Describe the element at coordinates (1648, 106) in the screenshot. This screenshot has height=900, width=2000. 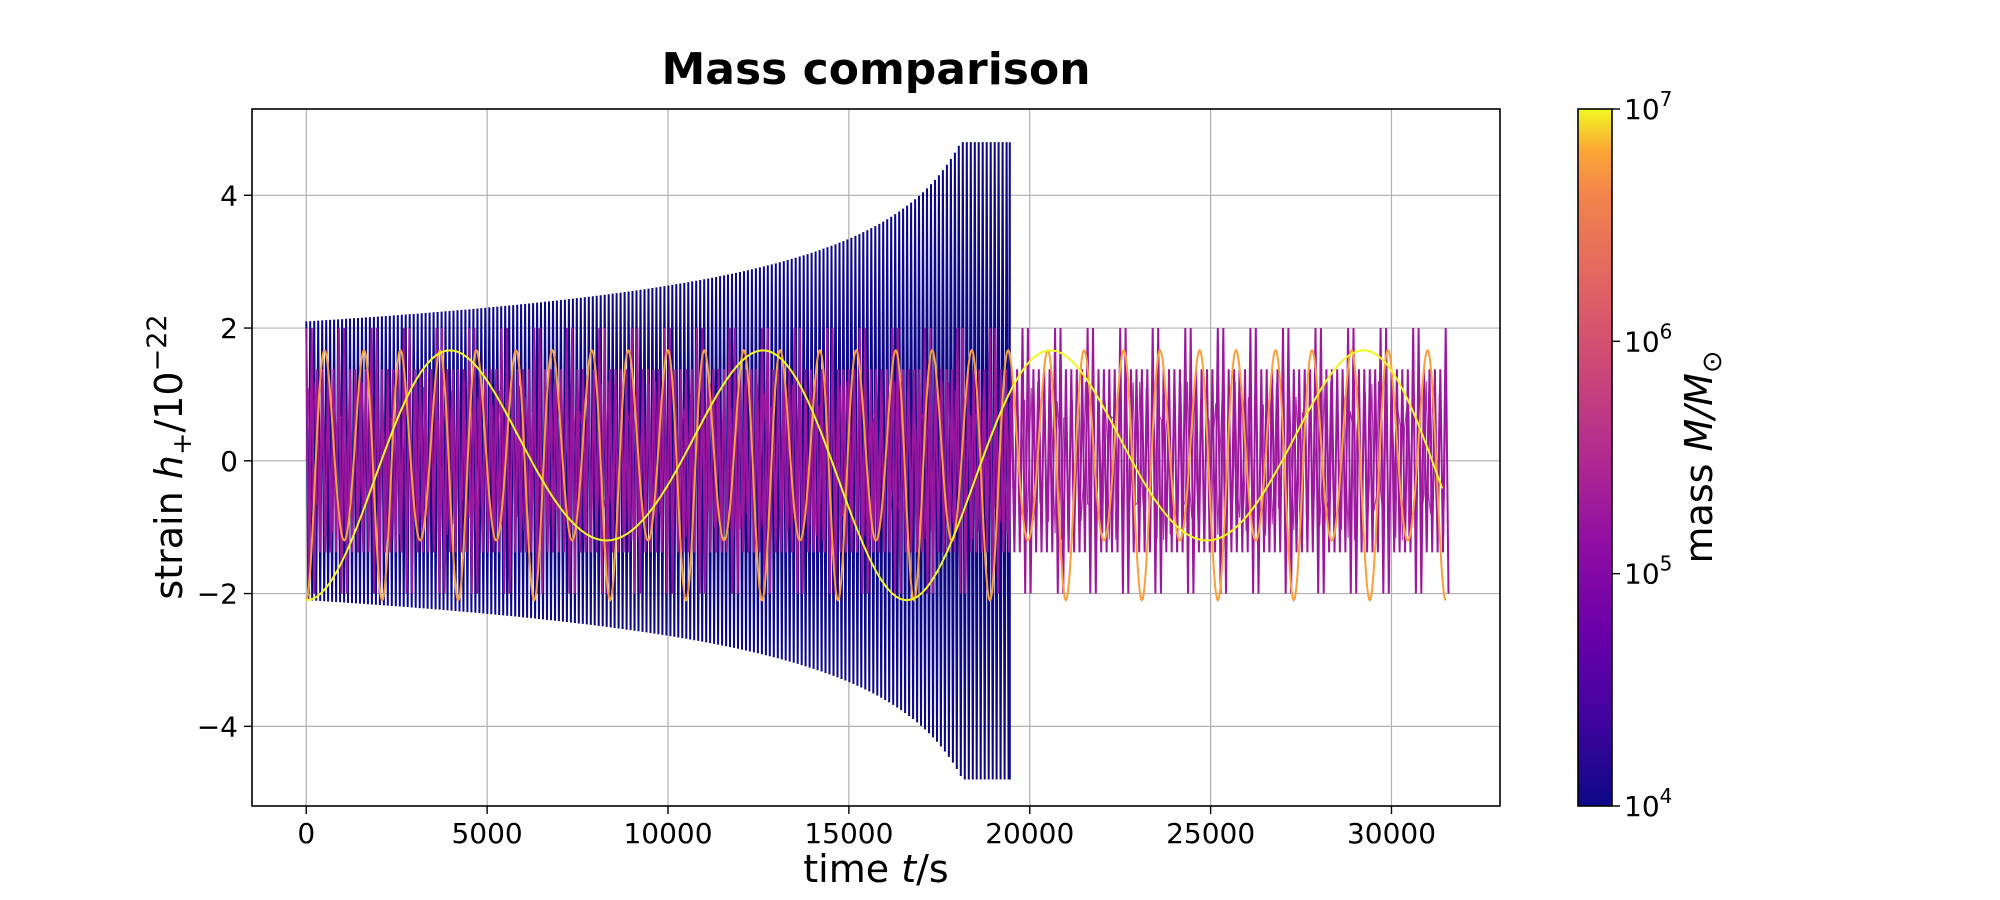
I see `colorbar-tick-label: 10⁷` at that location.